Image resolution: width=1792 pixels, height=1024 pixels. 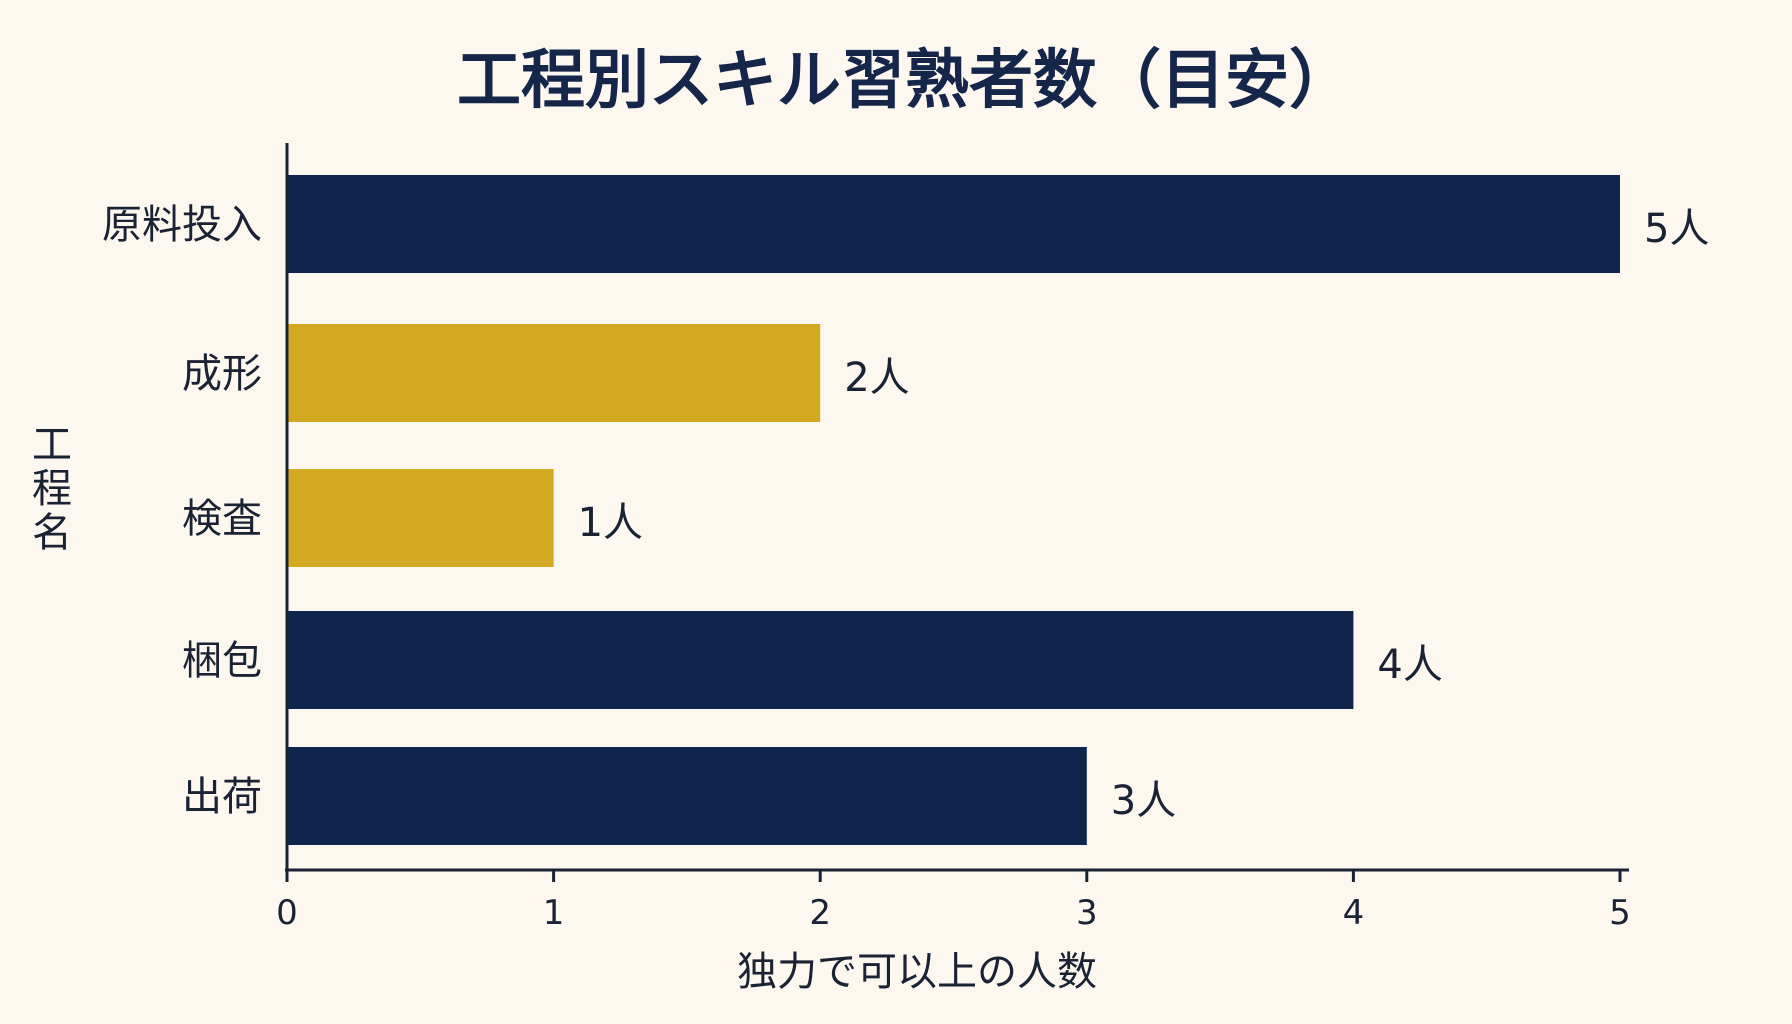 What do you see at coordinates (222, 374) in the screenshot?
I see `category-label: 成形` at bounding box center [222, 374].